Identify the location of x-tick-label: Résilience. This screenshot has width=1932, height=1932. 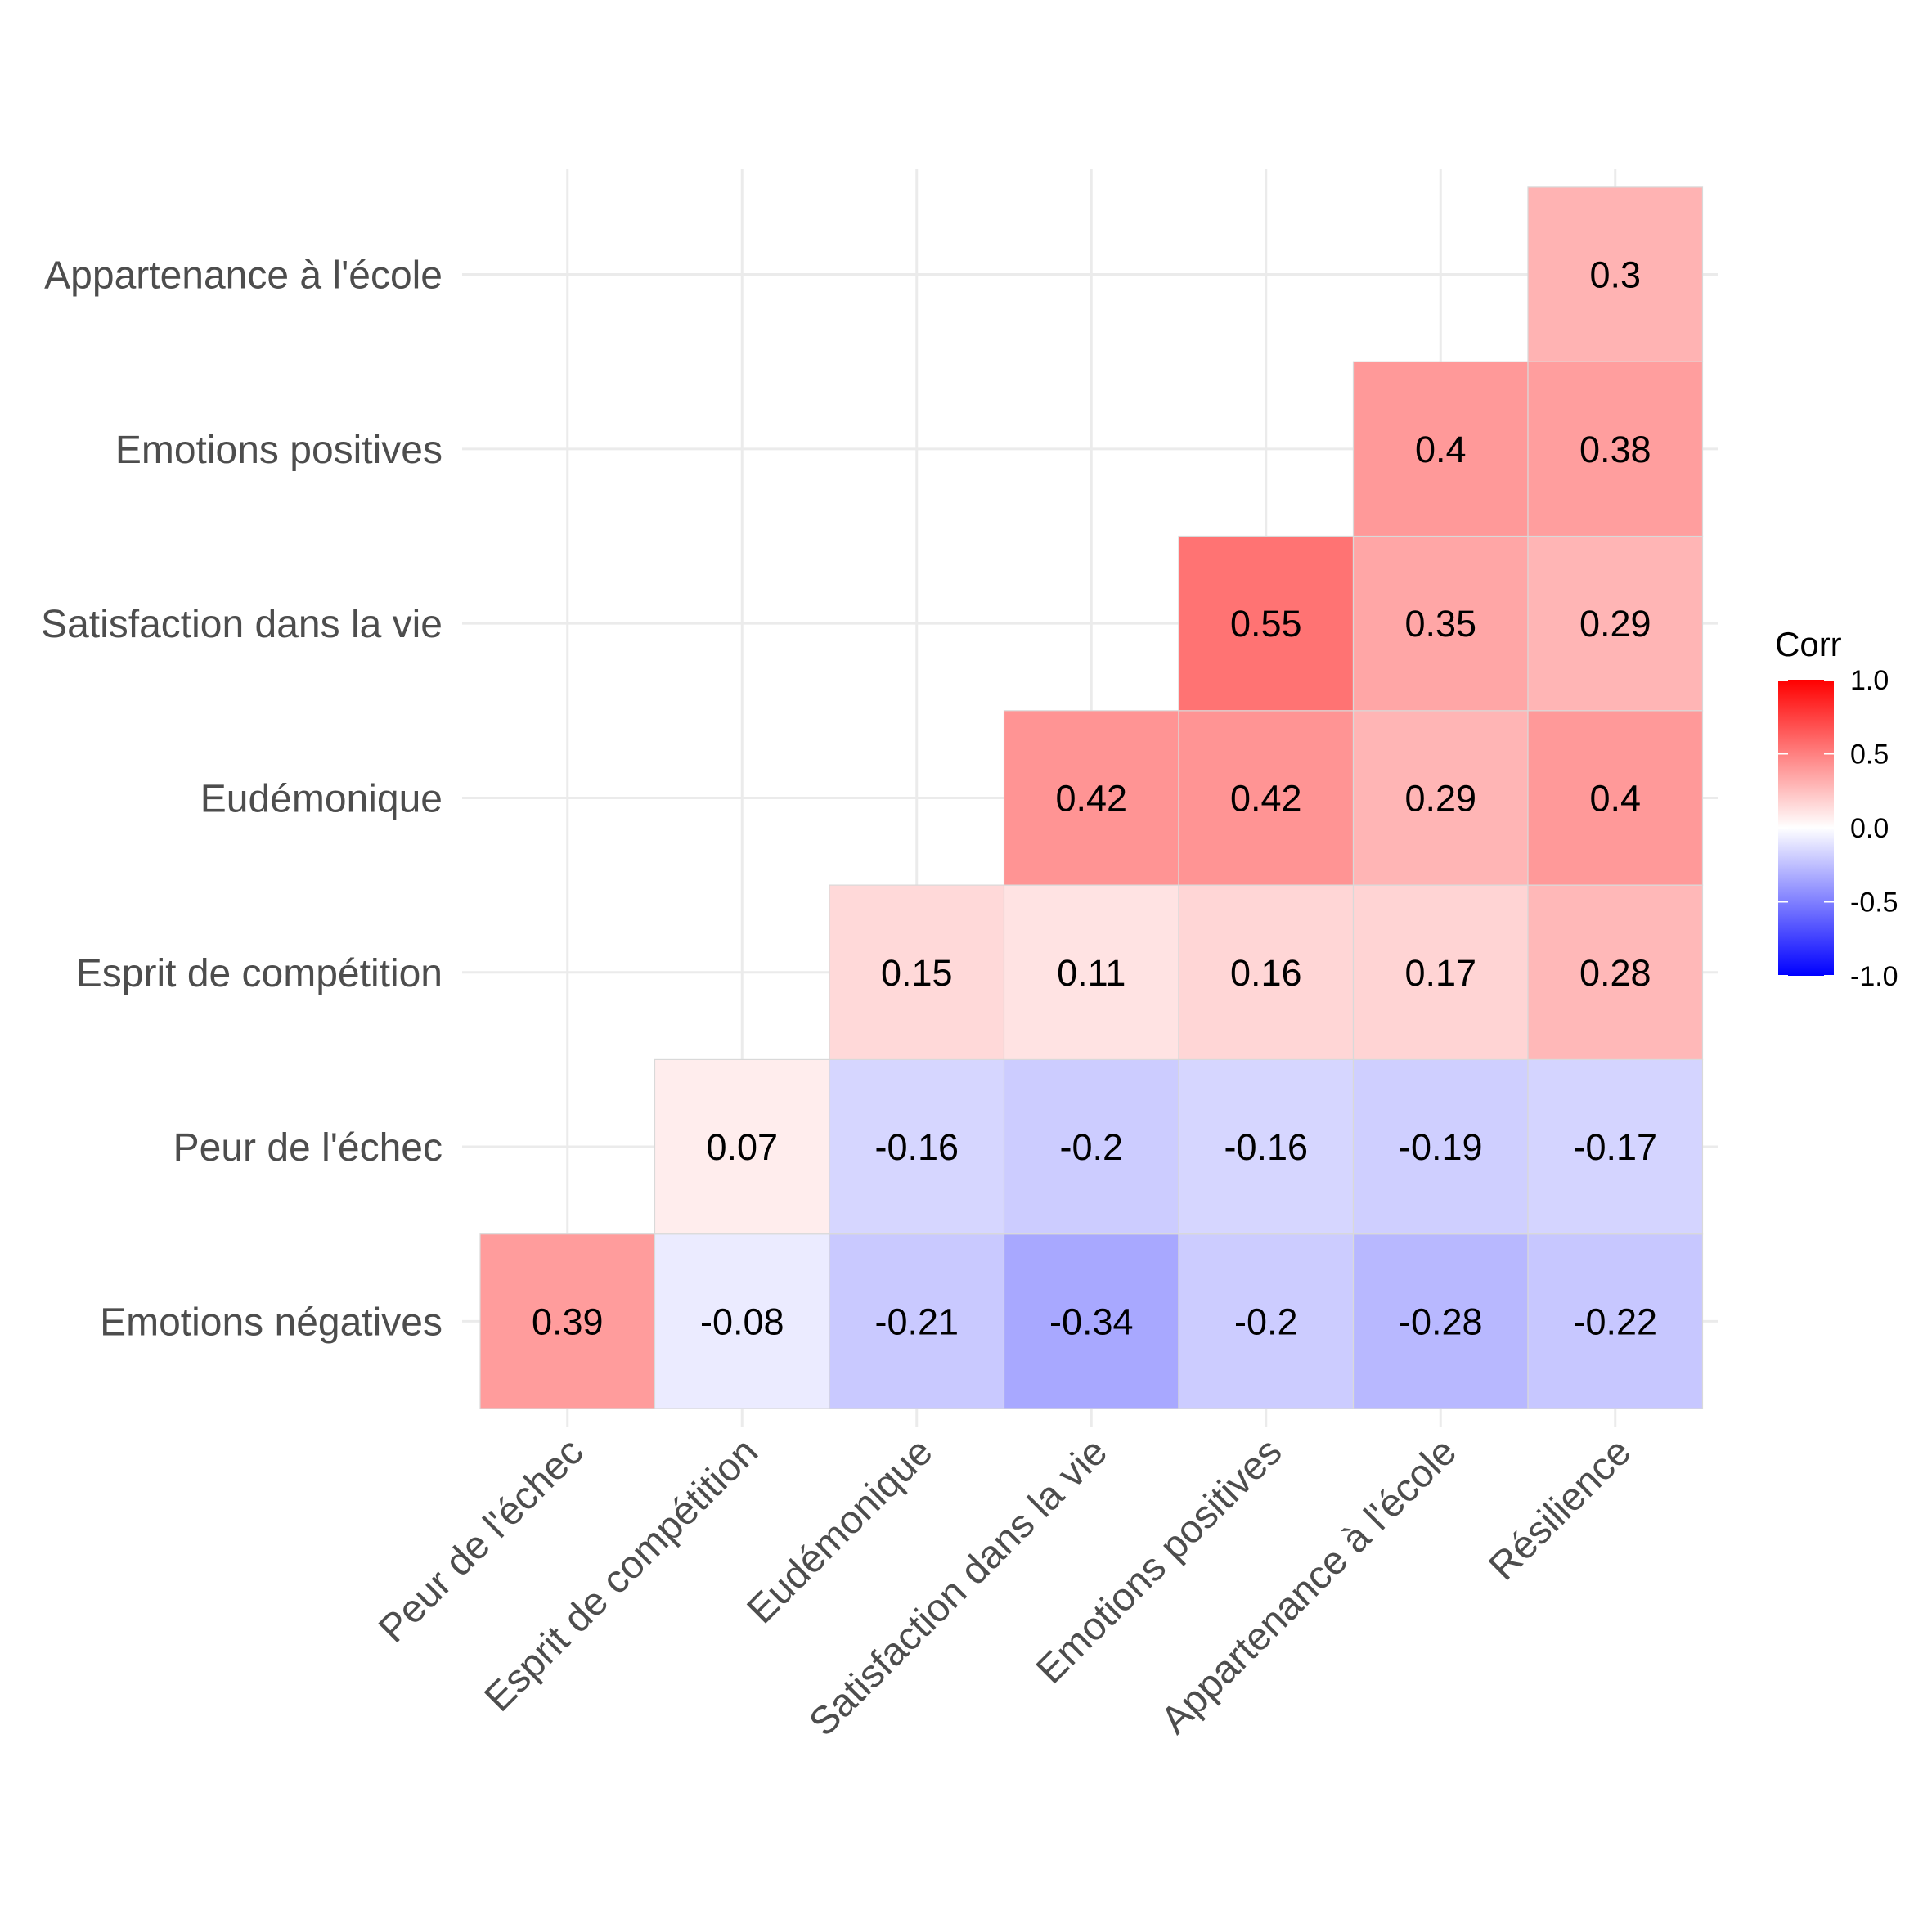
(1560, 1509).